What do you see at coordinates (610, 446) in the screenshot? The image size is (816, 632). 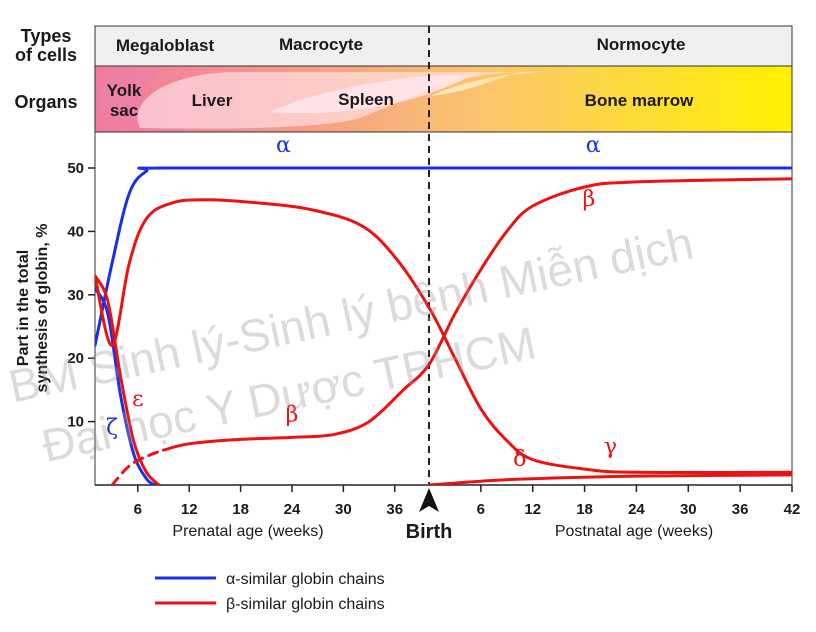 I see `series-label-γ-4: γ` at bounding box center [610, 446].